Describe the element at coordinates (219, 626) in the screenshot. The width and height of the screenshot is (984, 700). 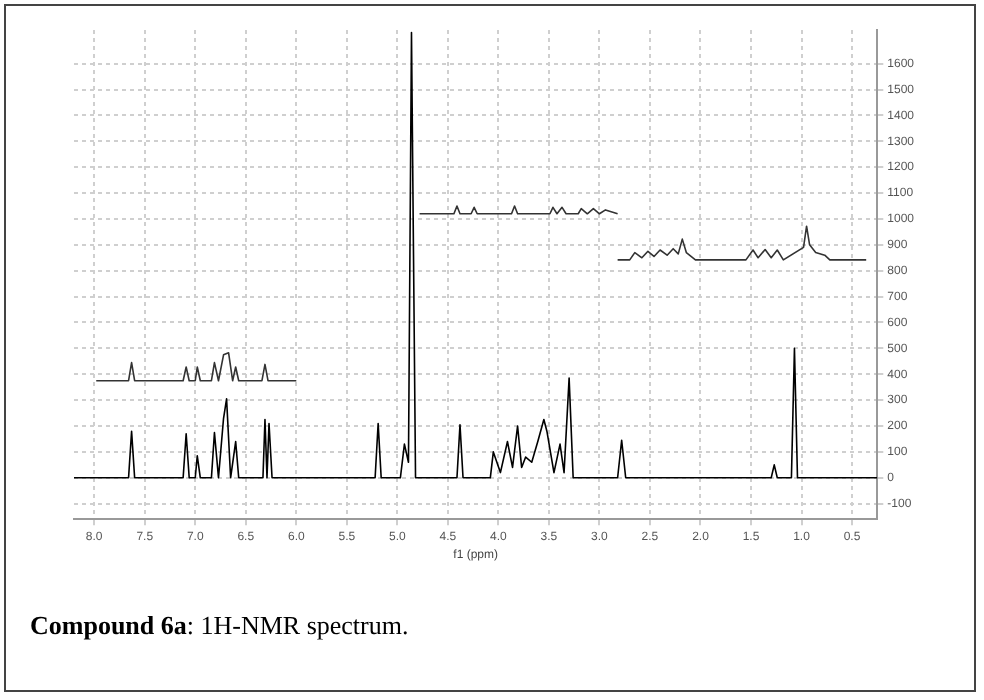
I see `text: Compound 6a: 1H-NMR spectrum.` at that location.